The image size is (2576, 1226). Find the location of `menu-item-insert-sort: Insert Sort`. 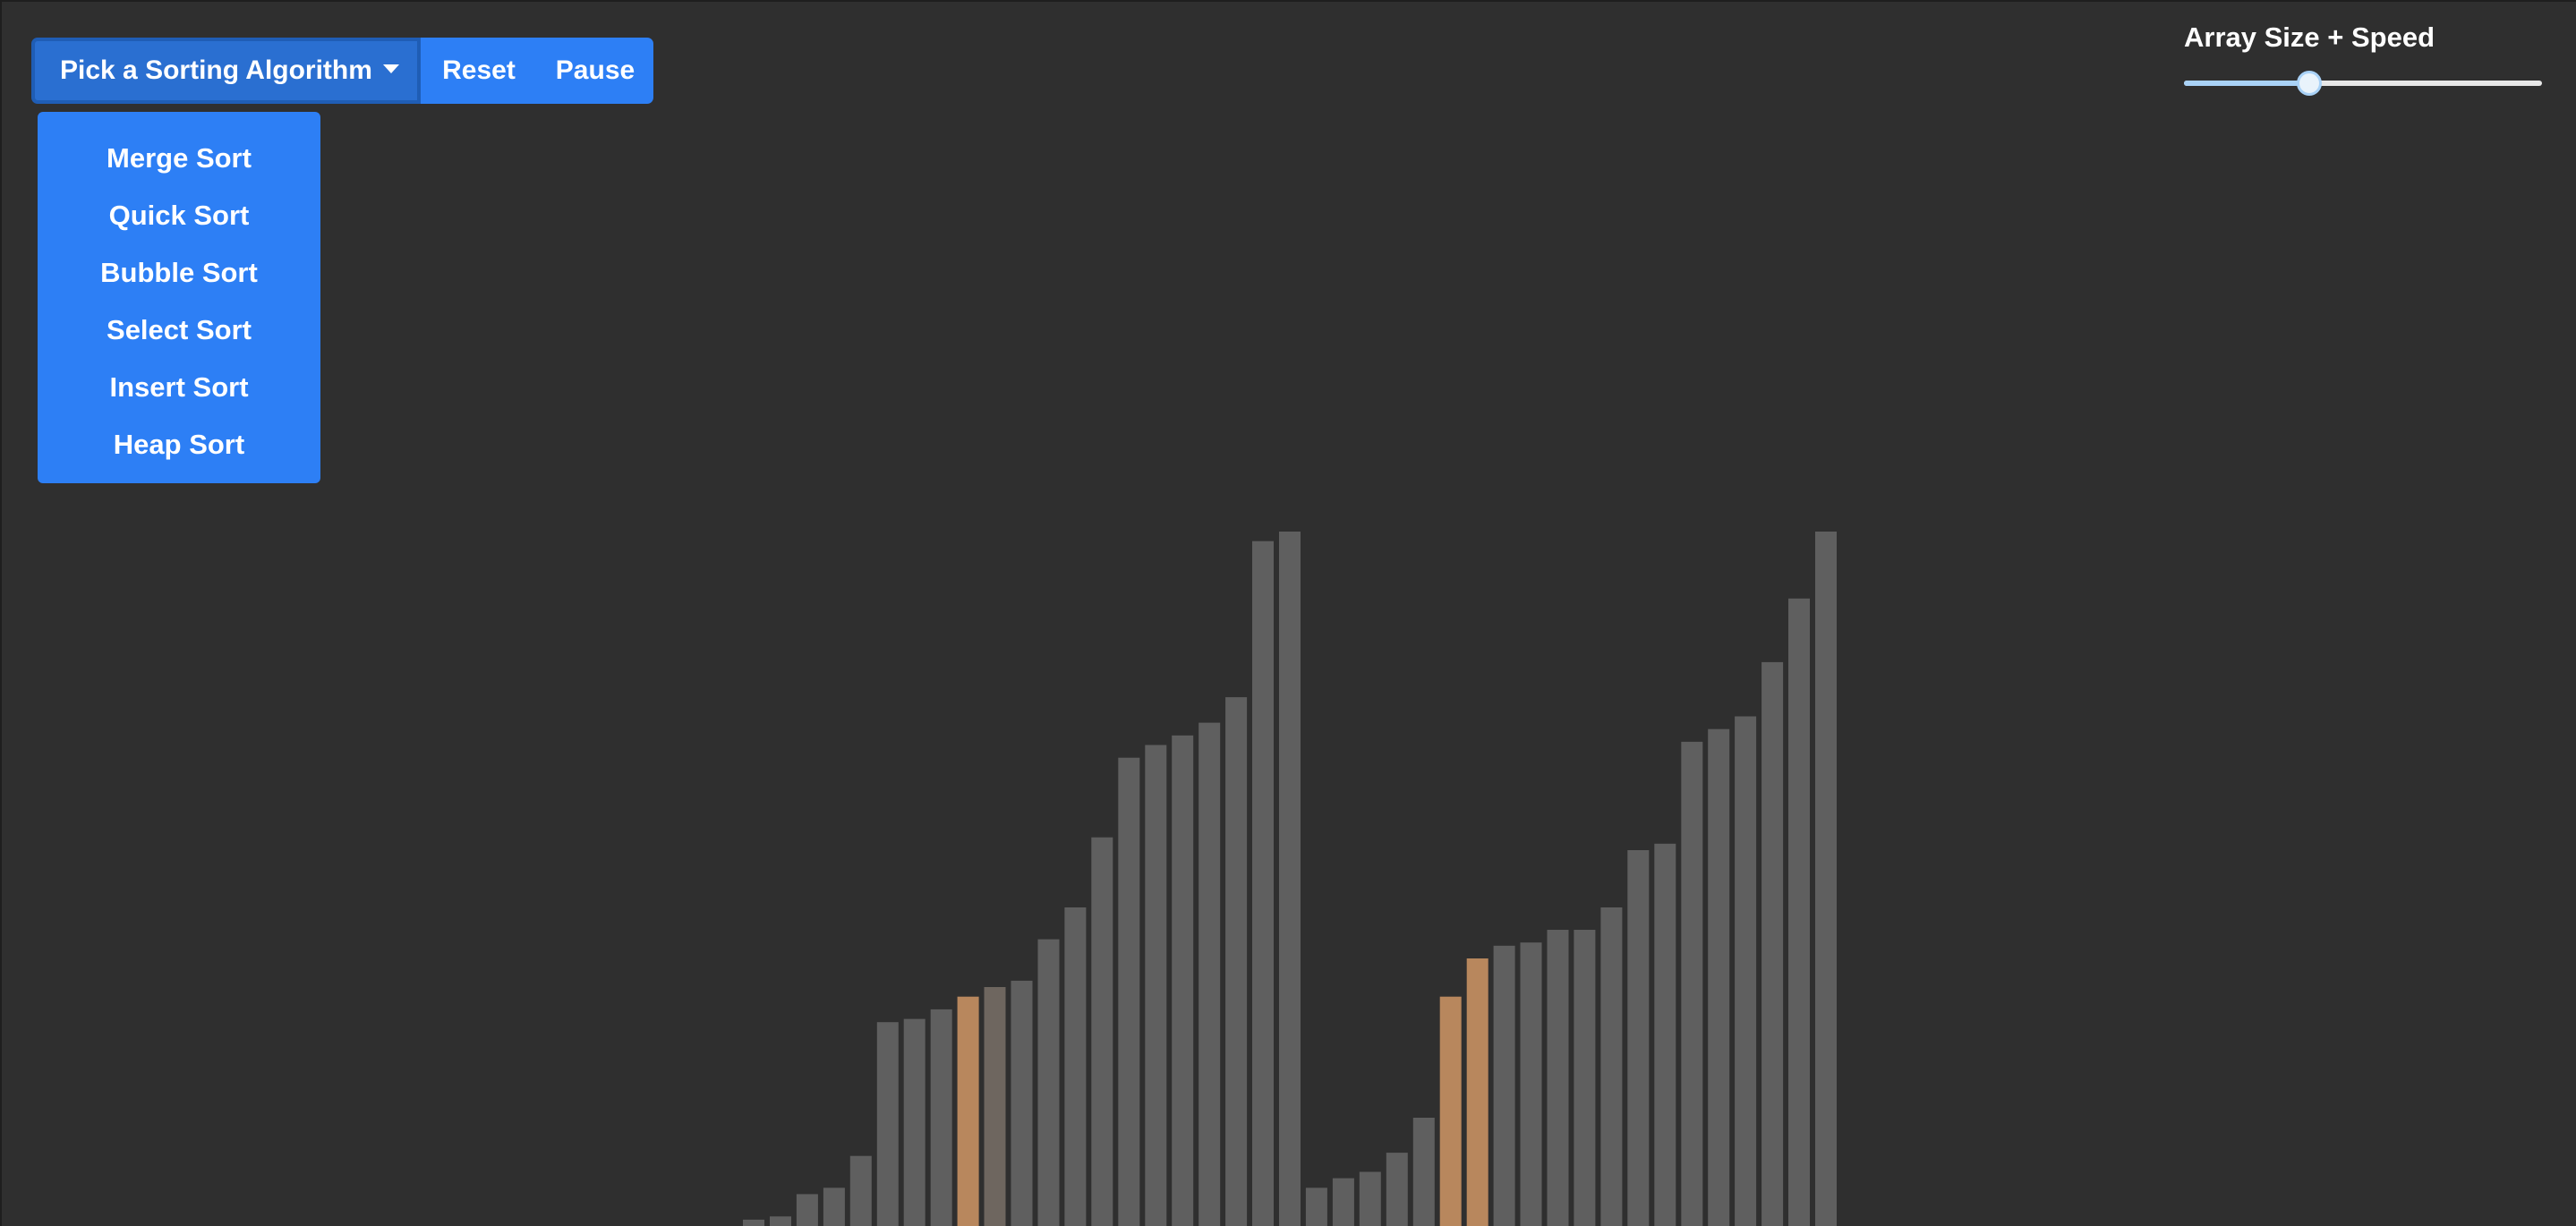

menu-item-insert-sort: Insert Sort is located at coordinates (179, 387).